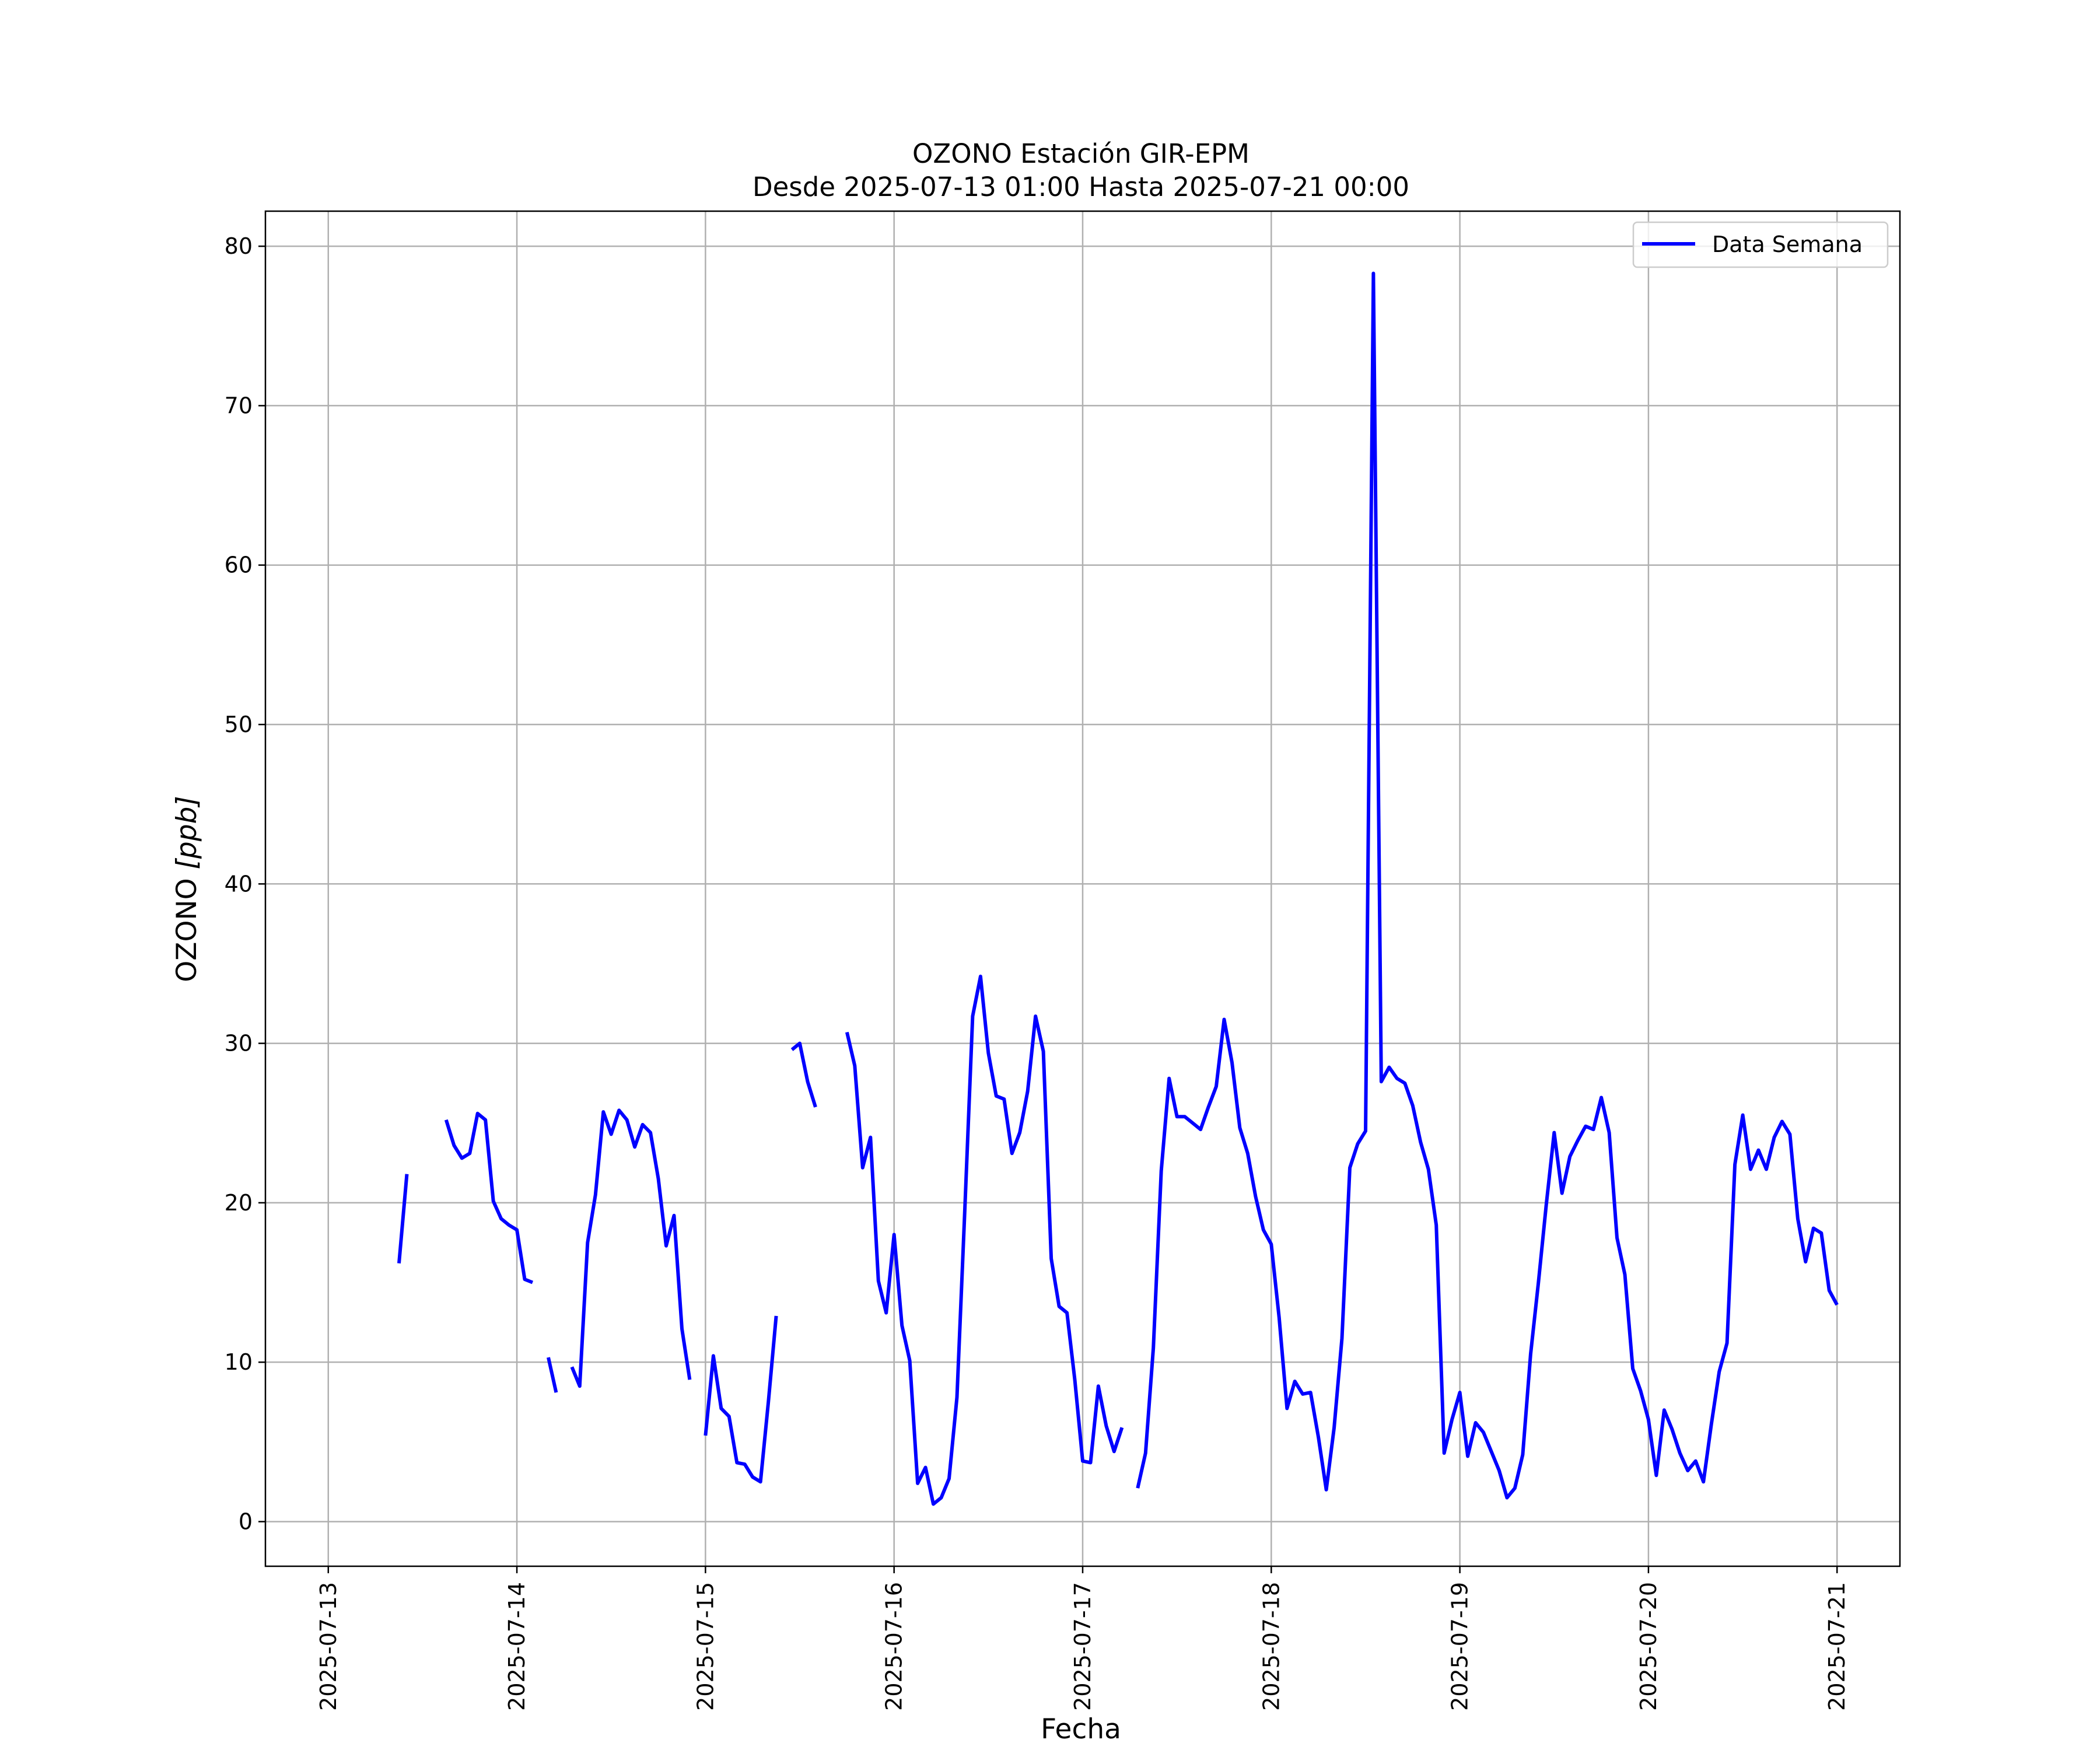 This screenshot has height=1750, width=2100. I want to click on legend-box, so click(1760, 244).